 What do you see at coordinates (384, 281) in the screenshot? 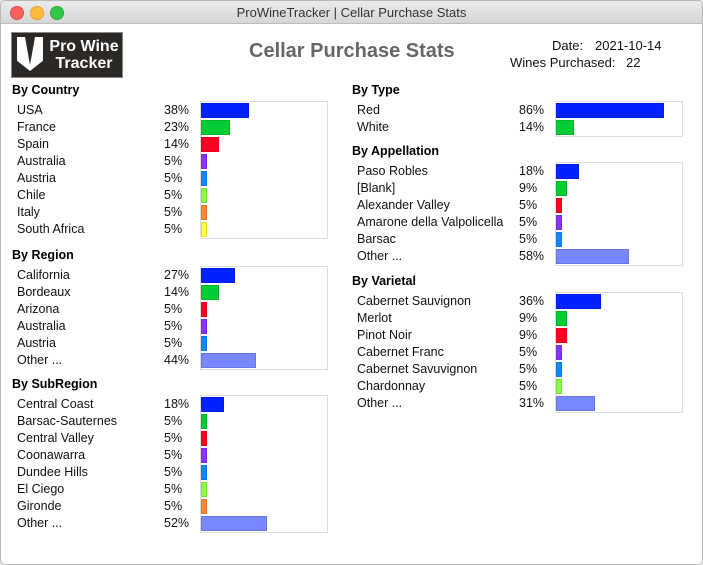
I see `section-heading: By Varietal` at bounding box center [384, 281].